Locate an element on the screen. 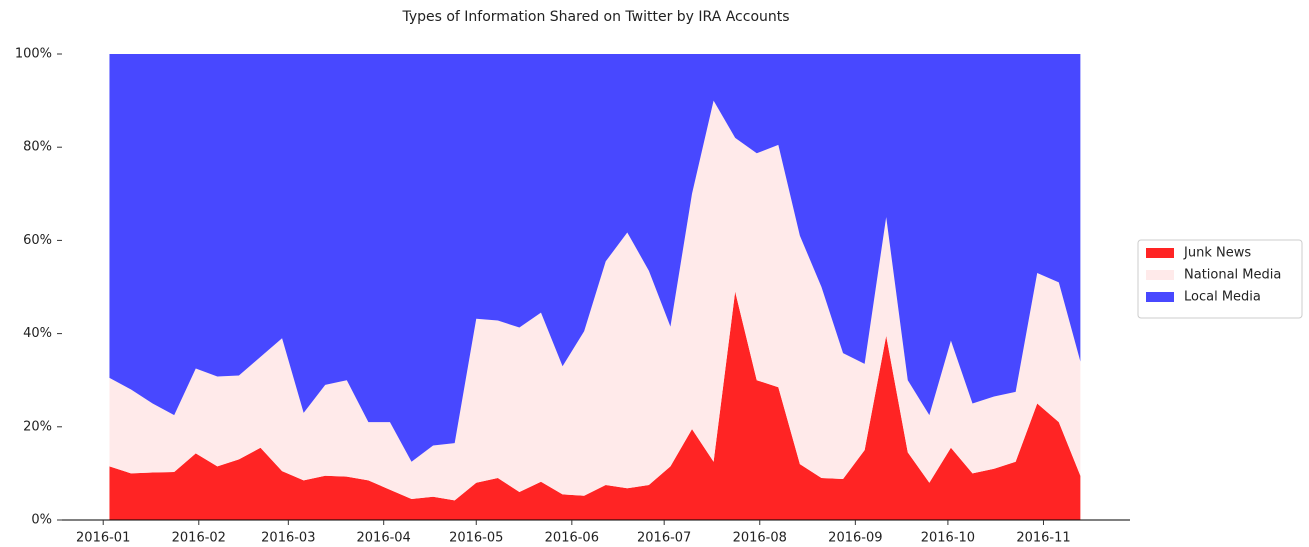 The image size is (1309, 547). x-tick-label: 2016-01 is located at coordinates (103, 538).